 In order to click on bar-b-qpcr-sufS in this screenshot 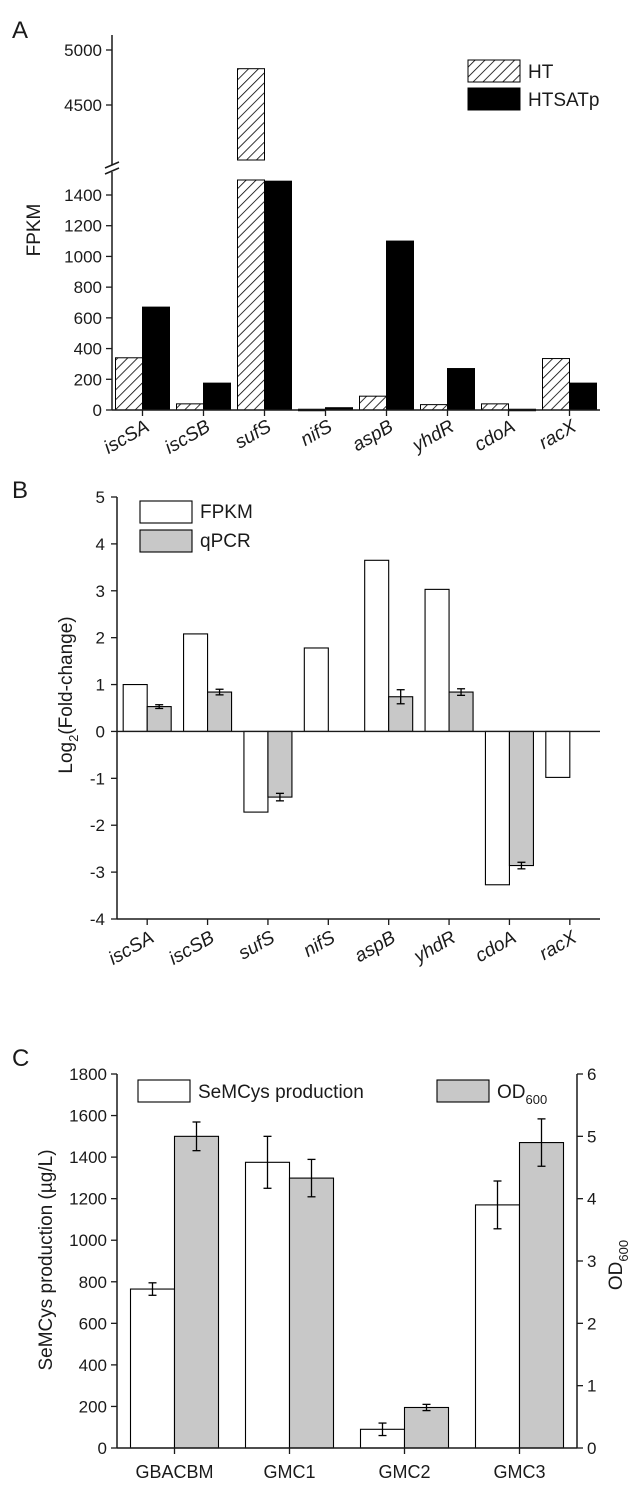, I will do `click(280, 764)`.